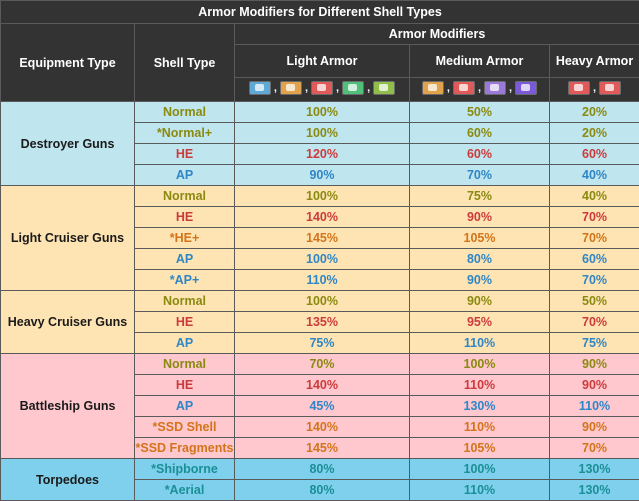  I want to click on carrier-hull-icon, so click(526, 88).